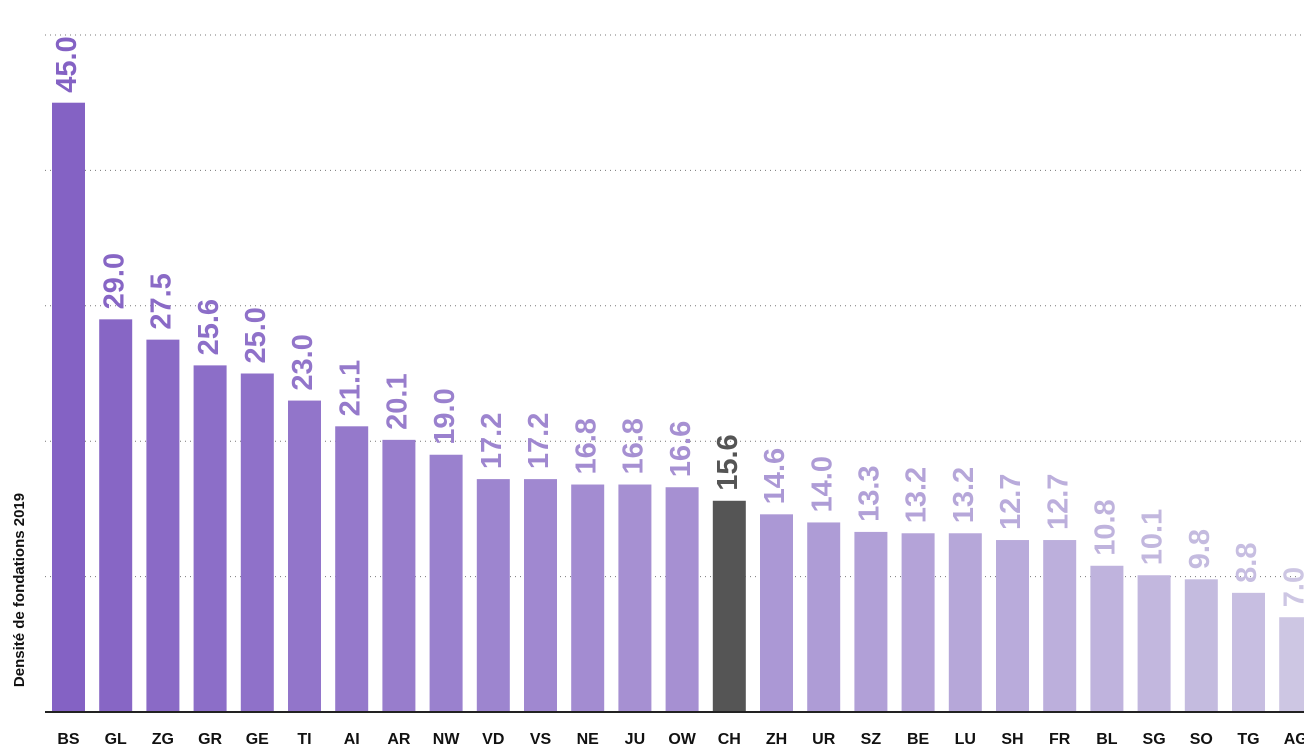  What do you see at coordinates (304, 739) in the screenshot?
I see `x-tick-label: TI` at bounding box center [304, 739].